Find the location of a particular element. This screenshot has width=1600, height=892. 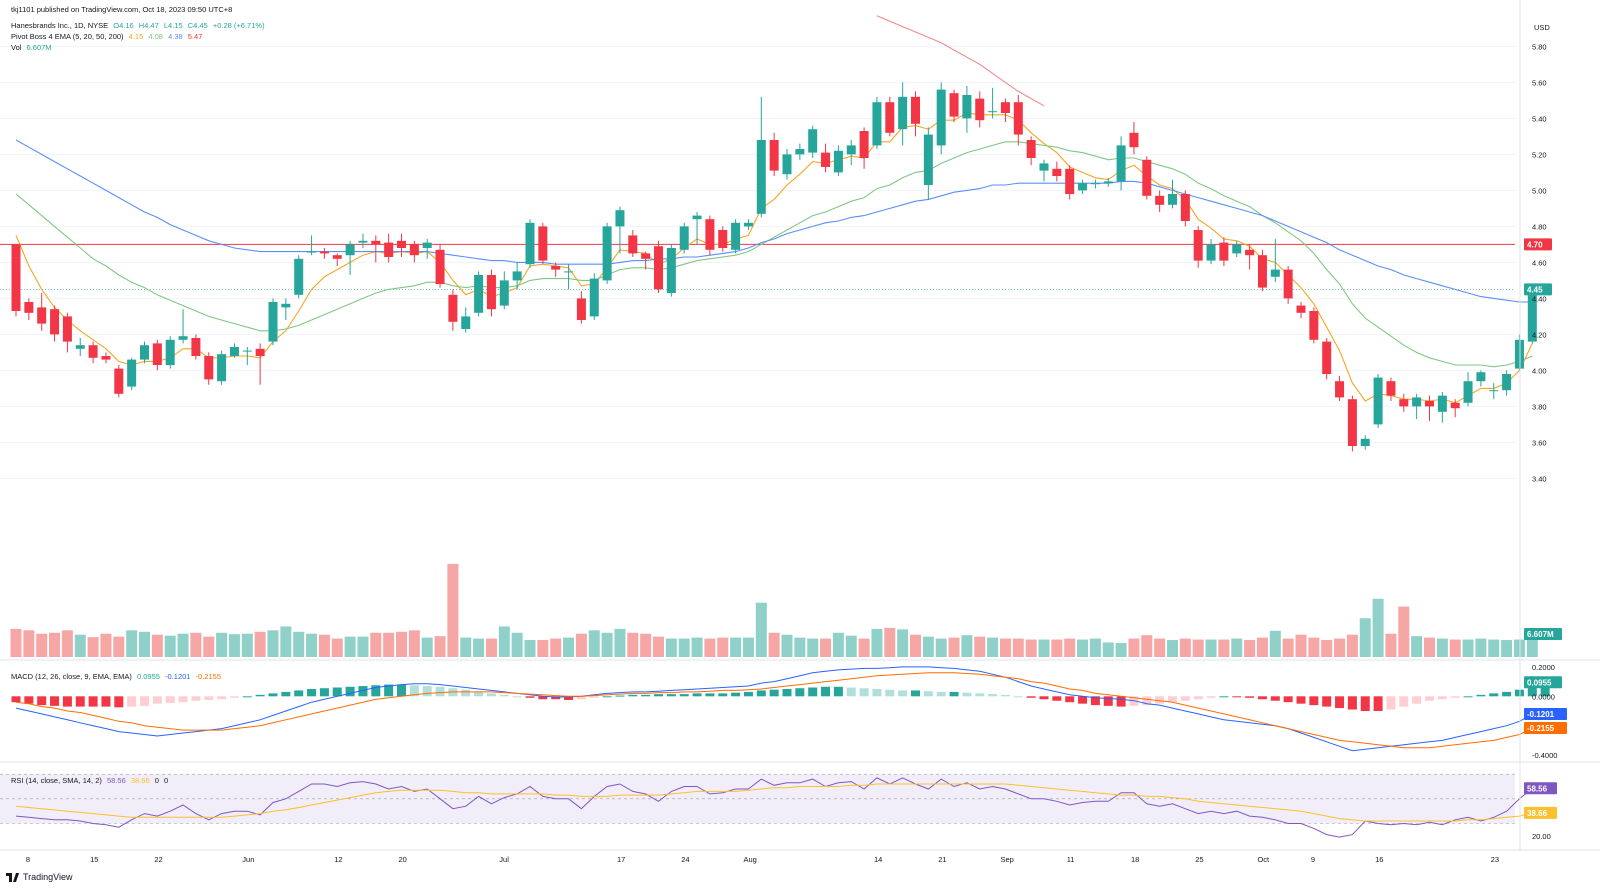

x-tick-label: 16 is located at coordinates (1379, 859).